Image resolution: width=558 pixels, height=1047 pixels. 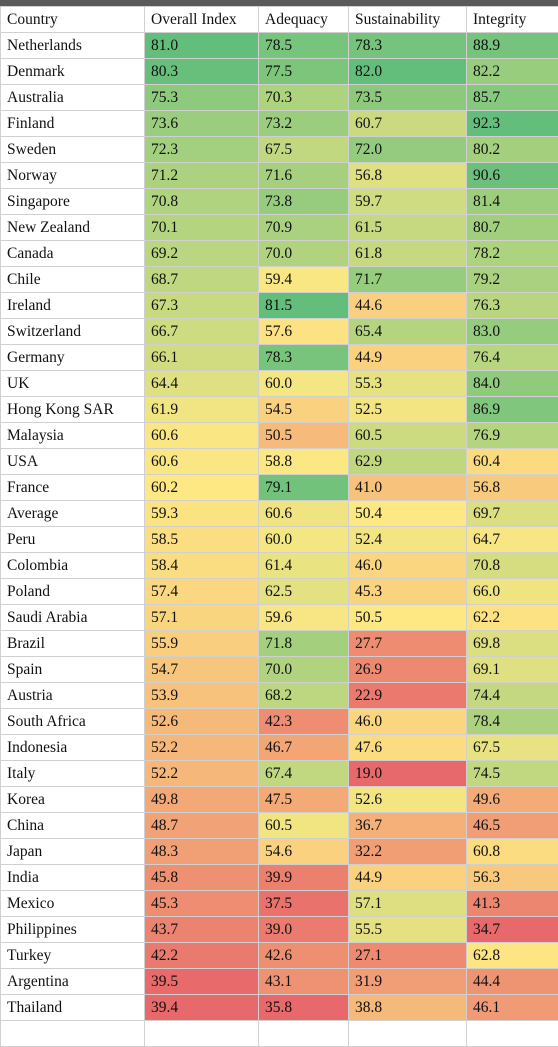 What do you see at coordinates (408, 332) in the screenshot?
I see `cell-sustainability: 65.4` at bounding box center [408, 332].